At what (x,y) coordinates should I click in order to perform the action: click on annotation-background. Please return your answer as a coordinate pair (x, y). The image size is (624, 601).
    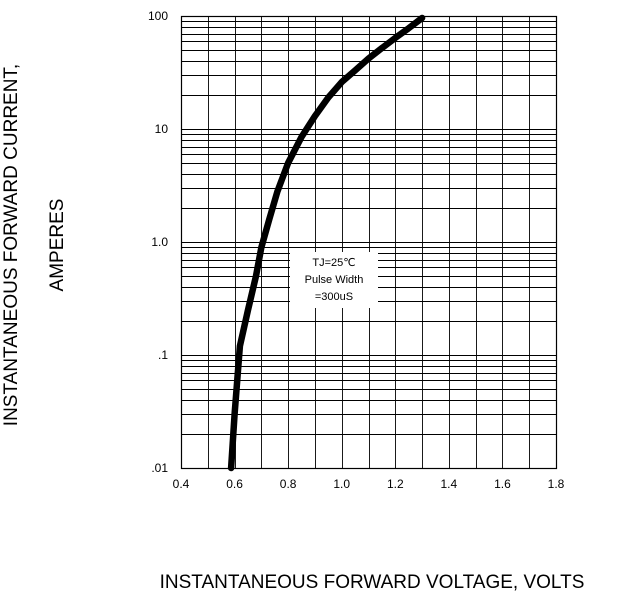
    Looking at the image, I should click on (334, 280).